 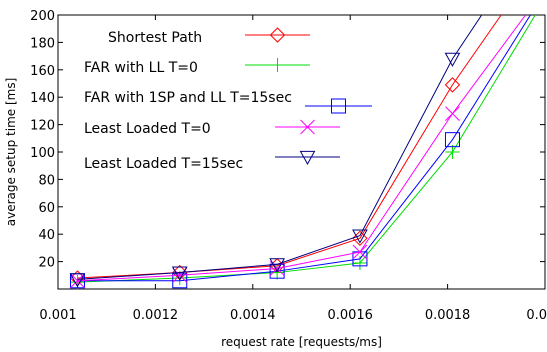 I want to click on x-tick-label: 0.002, so click(x=536, y=315).